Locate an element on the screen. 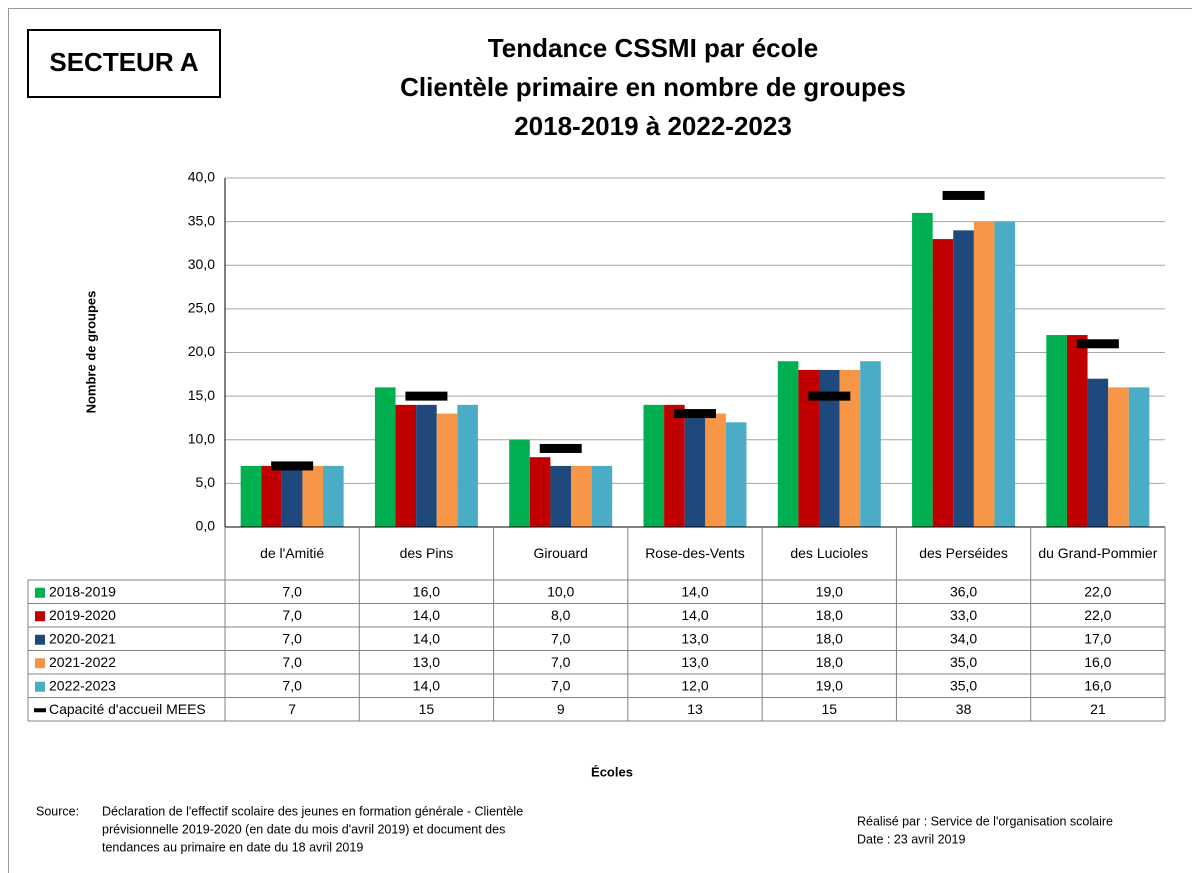 The height and width of the screenshot is (873, 1192). data-label: 34,0 is located at coordinates (963, 638).